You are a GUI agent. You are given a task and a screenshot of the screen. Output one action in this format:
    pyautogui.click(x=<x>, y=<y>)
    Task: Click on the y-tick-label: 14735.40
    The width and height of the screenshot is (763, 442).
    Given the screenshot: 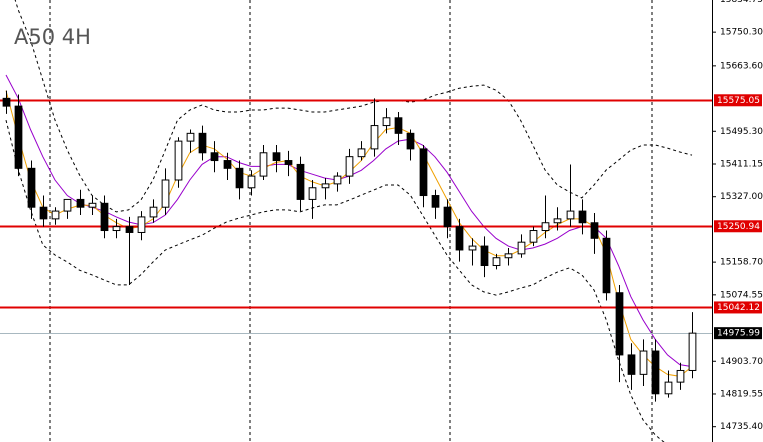 What is the action you would take?
    pyautogui.click(x=741, y=427)
    